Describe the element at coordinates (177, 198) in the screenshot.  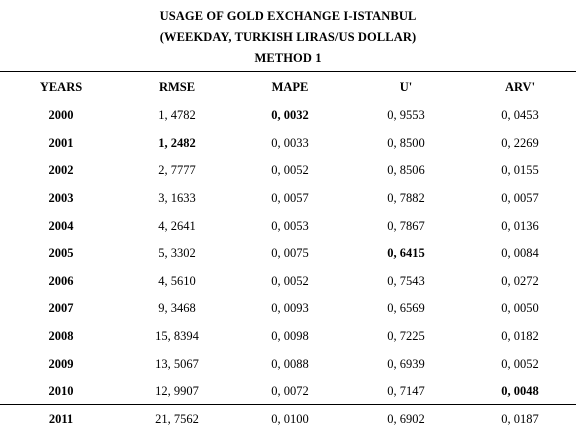
I see `rmse-cell: 3, 1633` at that location.